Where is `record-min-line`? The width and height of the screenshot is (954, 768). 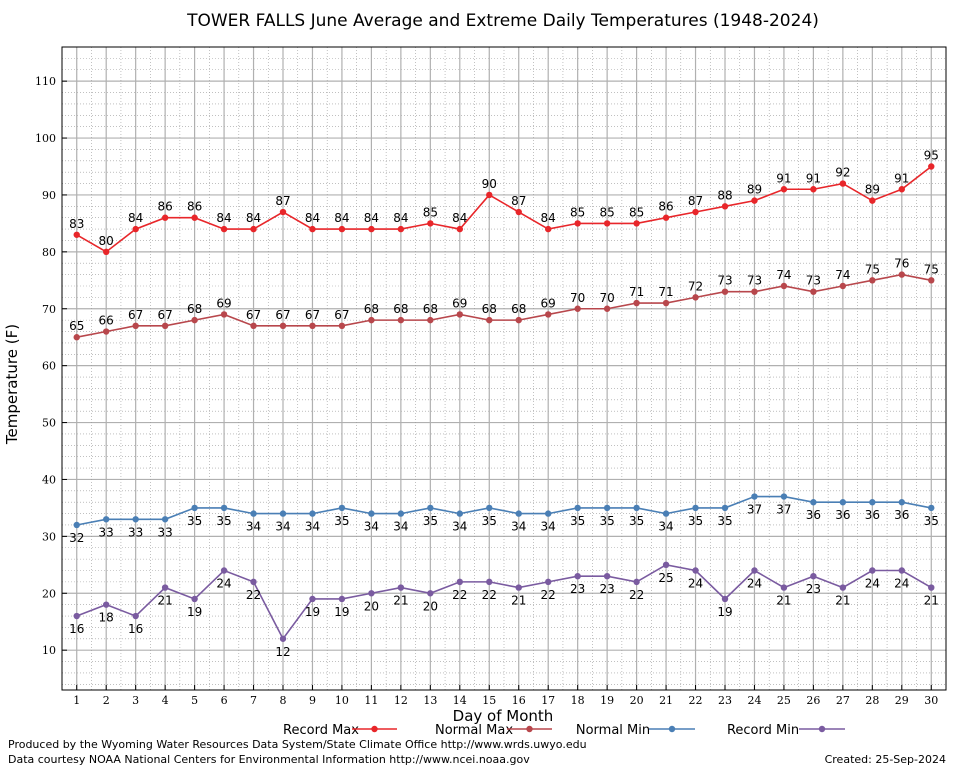
record-min-line is located at coordinates (504, 602).